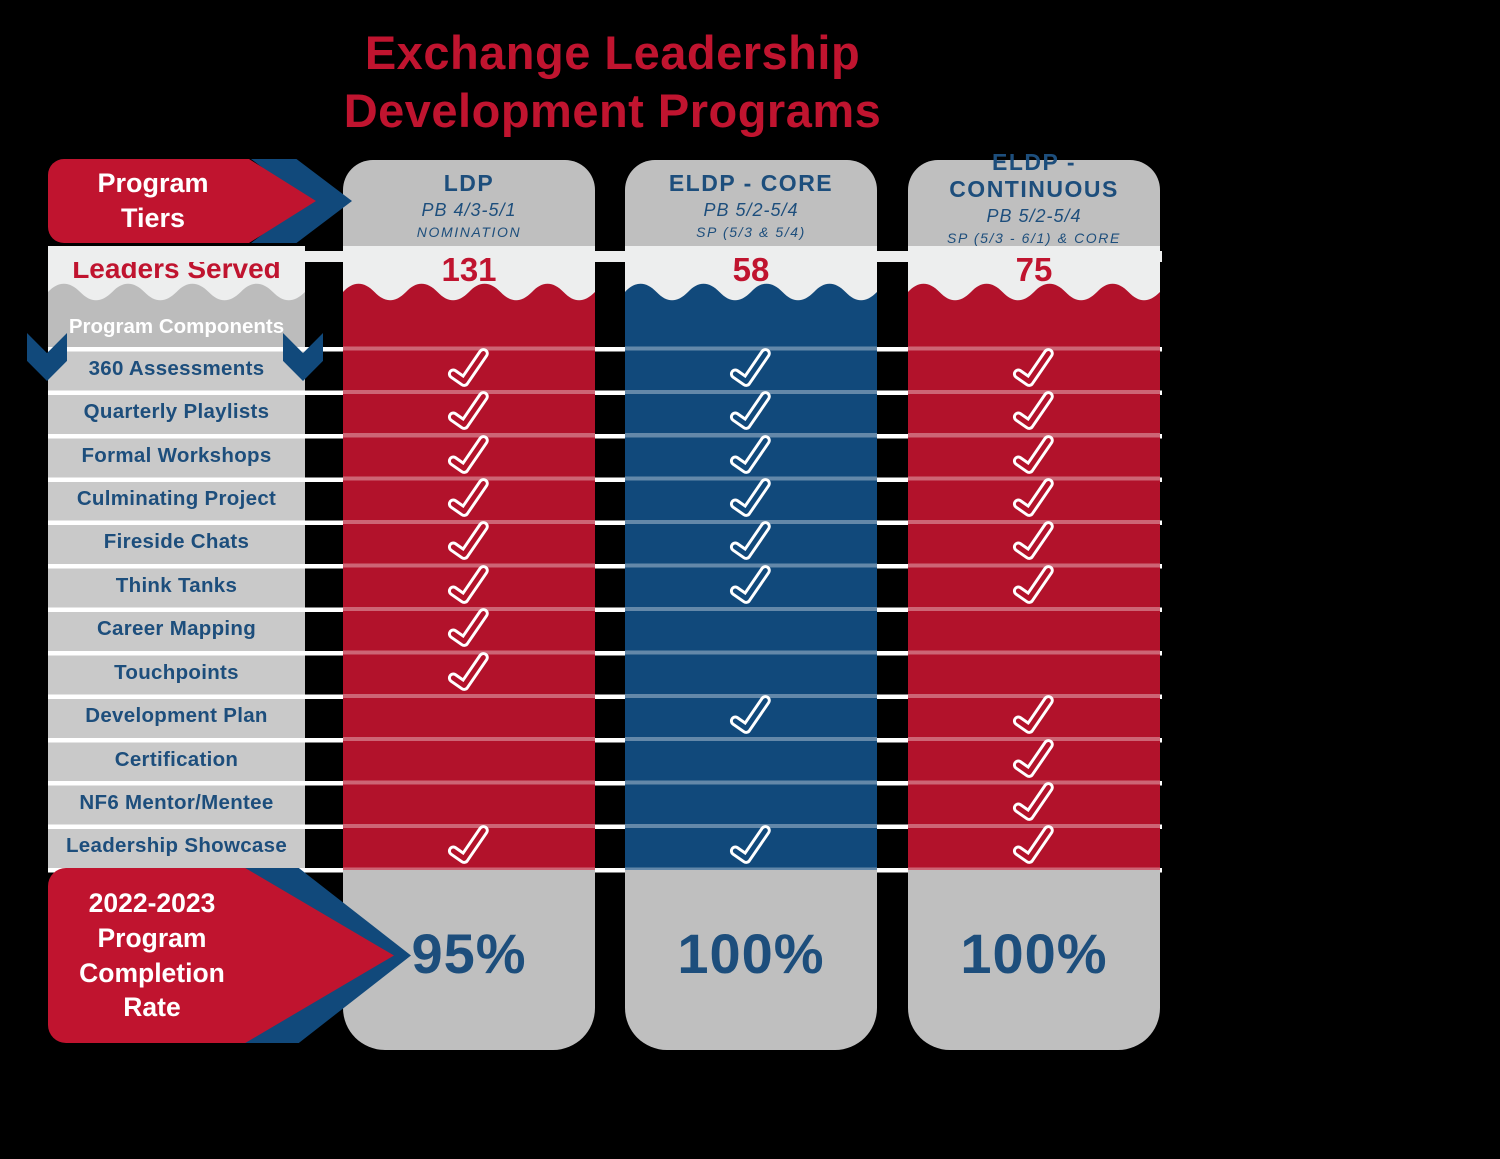  I want to click on program-name: ELDP - CORE, so click(751, 183).